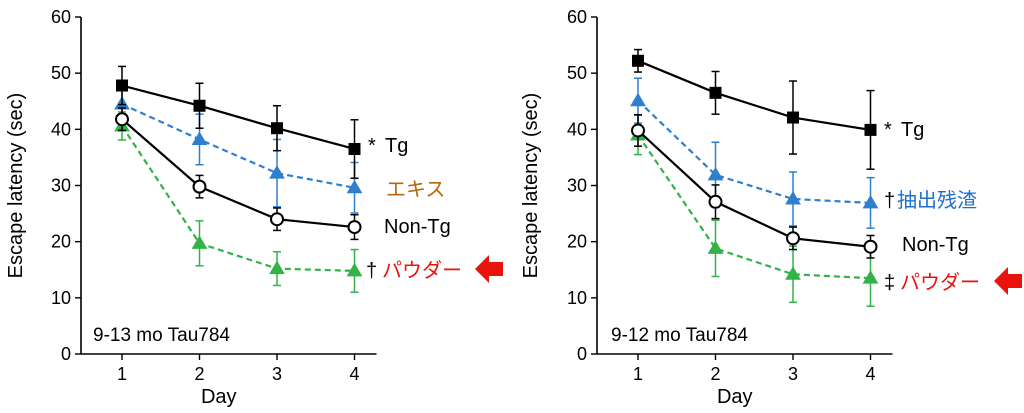  I want to click on chart-caption: 9-13 mo Tau784, so click(161, 335).